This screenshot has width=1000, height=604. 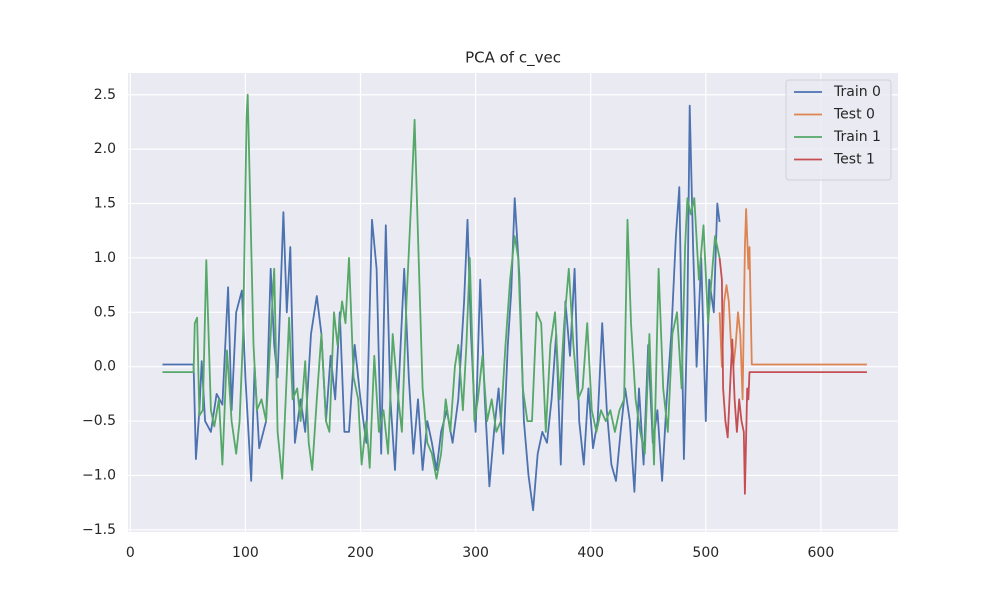 I want to click on x-tick-label: 100, so click(x=245, y=553).